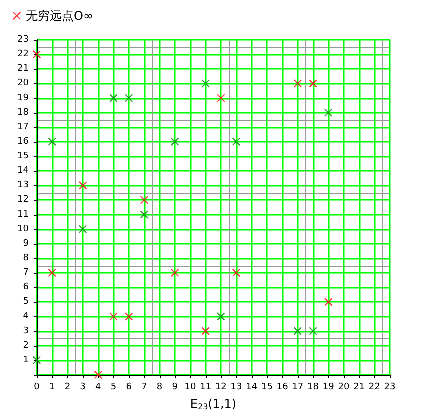 The image size is (436, 418). What do you see at coordinates (23, 157) in the screenshot?
I see `y-tick-label: 15` at bounding box center [23, 157].